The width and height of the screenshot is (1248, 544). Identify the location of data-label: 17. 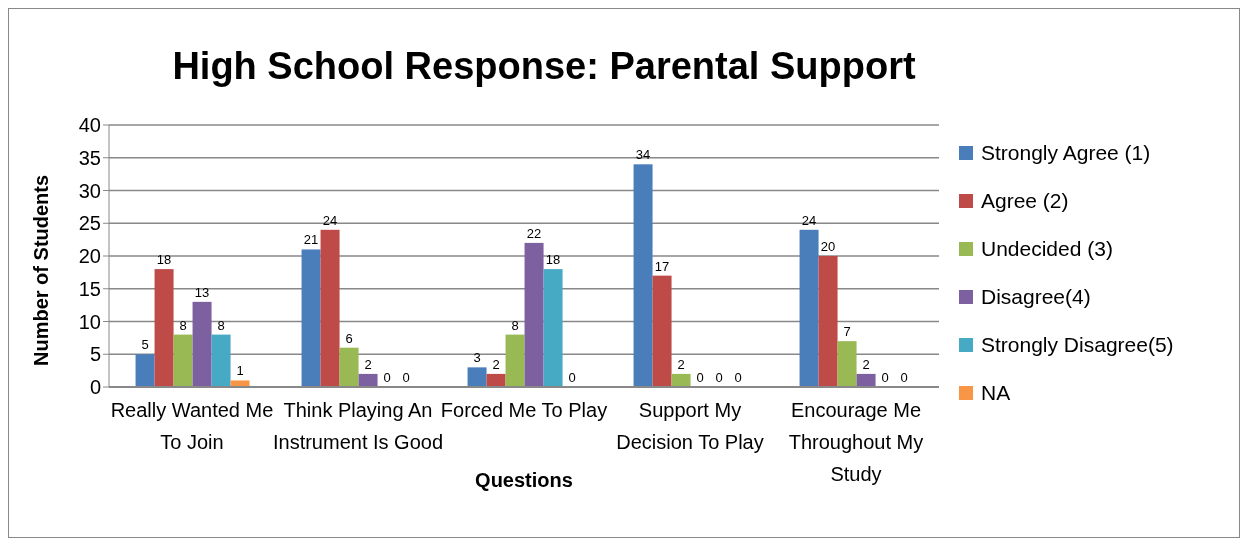
(662, 266).